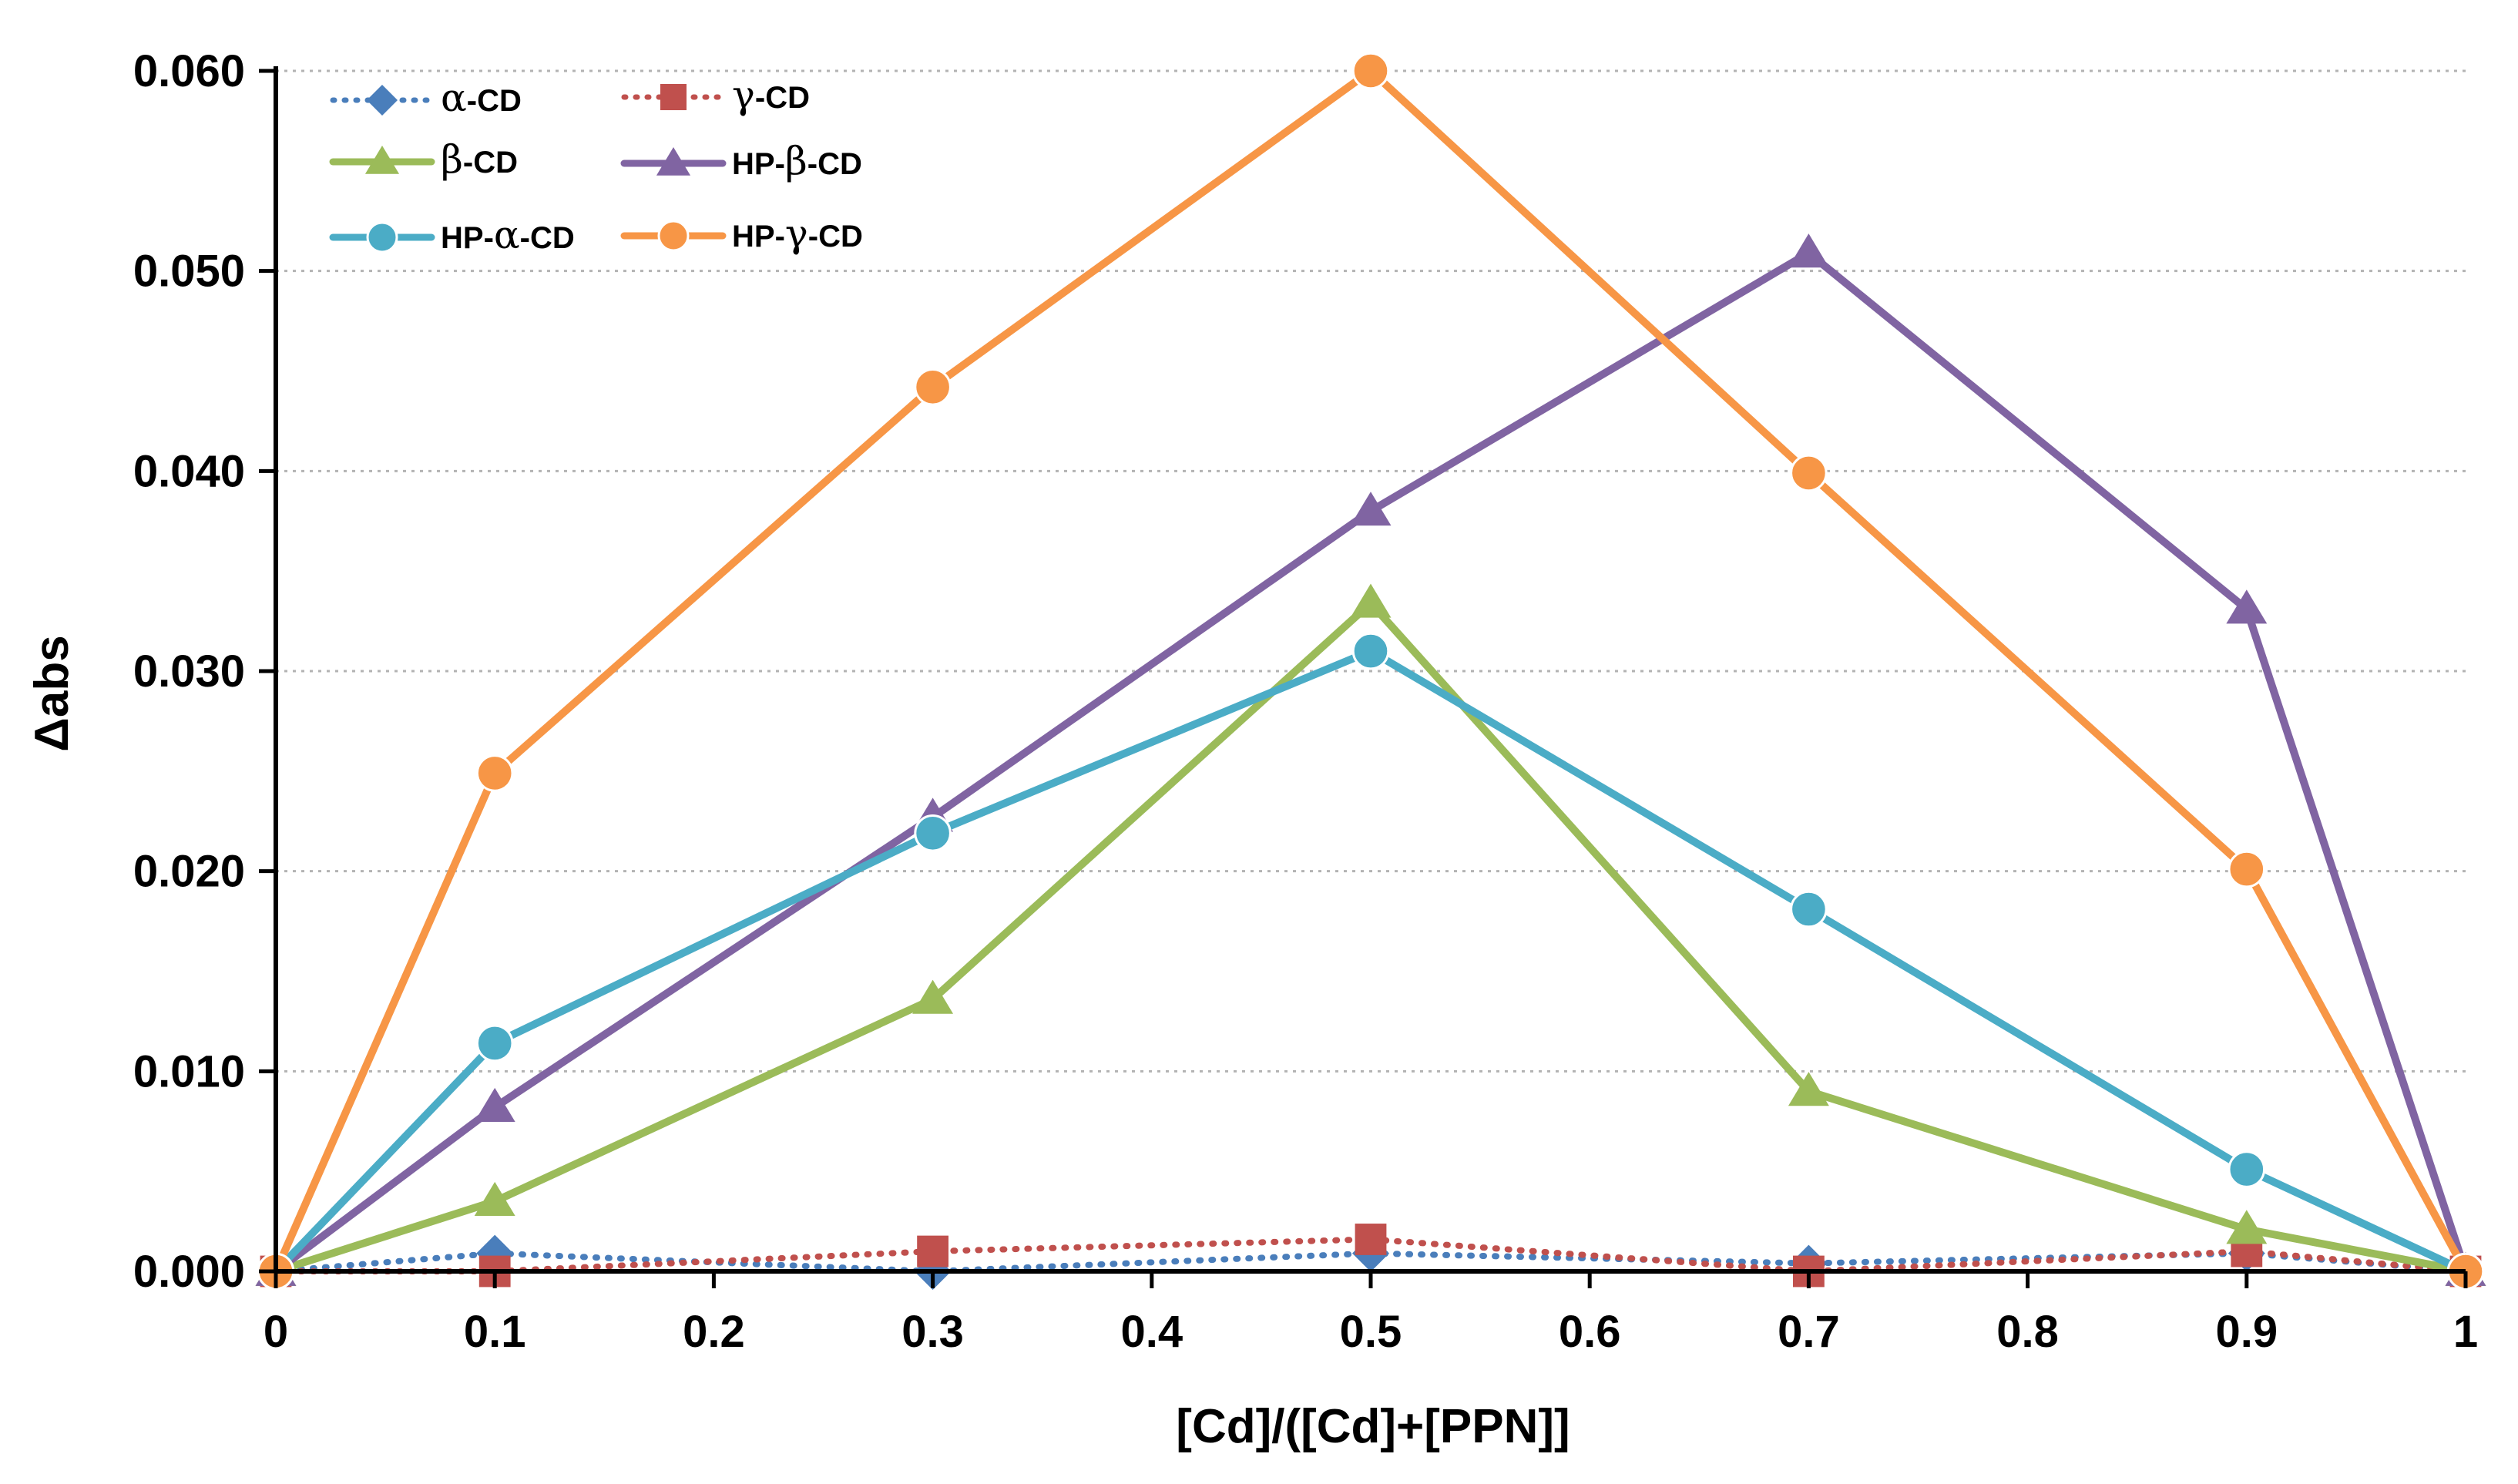  I want to click on legend-label: HP-γ-CD, so click(797, 233).